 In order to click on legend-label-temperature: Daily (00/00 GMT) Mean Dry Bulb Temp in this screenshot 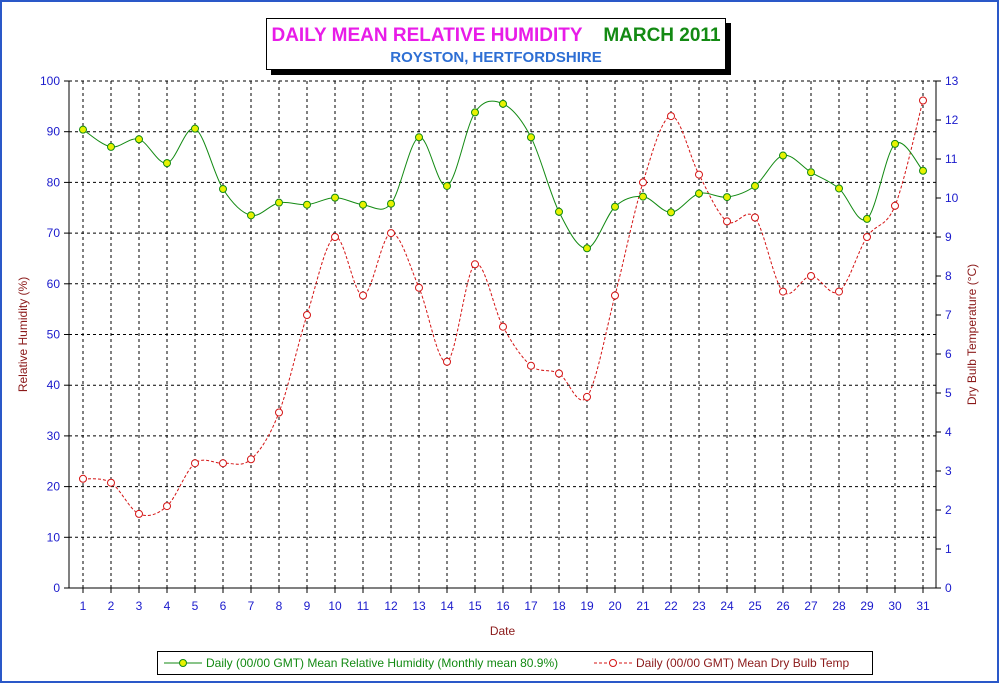, I will do `click(743, 663)`.